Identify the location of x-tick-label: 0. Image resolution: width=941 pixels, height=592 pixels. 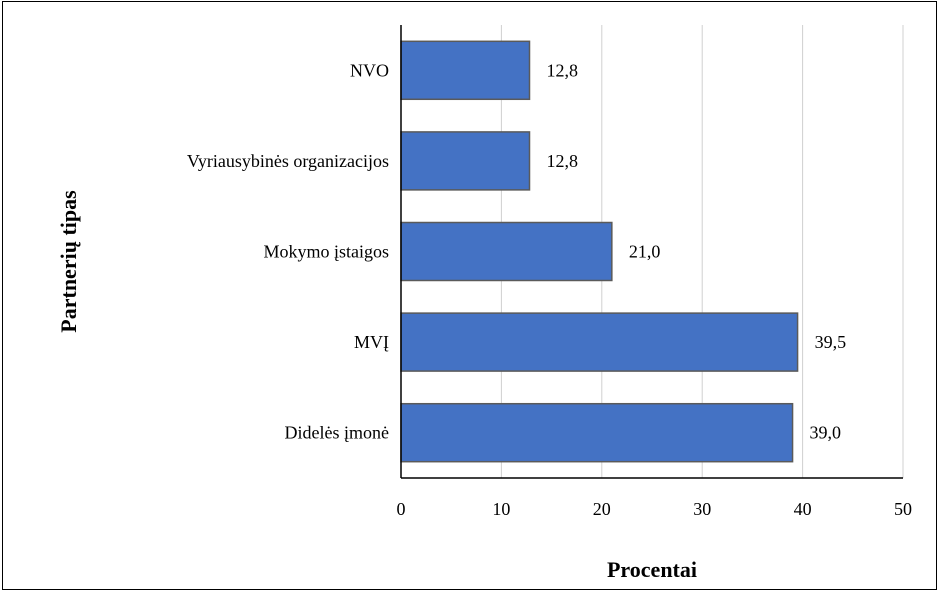
(401, 509).